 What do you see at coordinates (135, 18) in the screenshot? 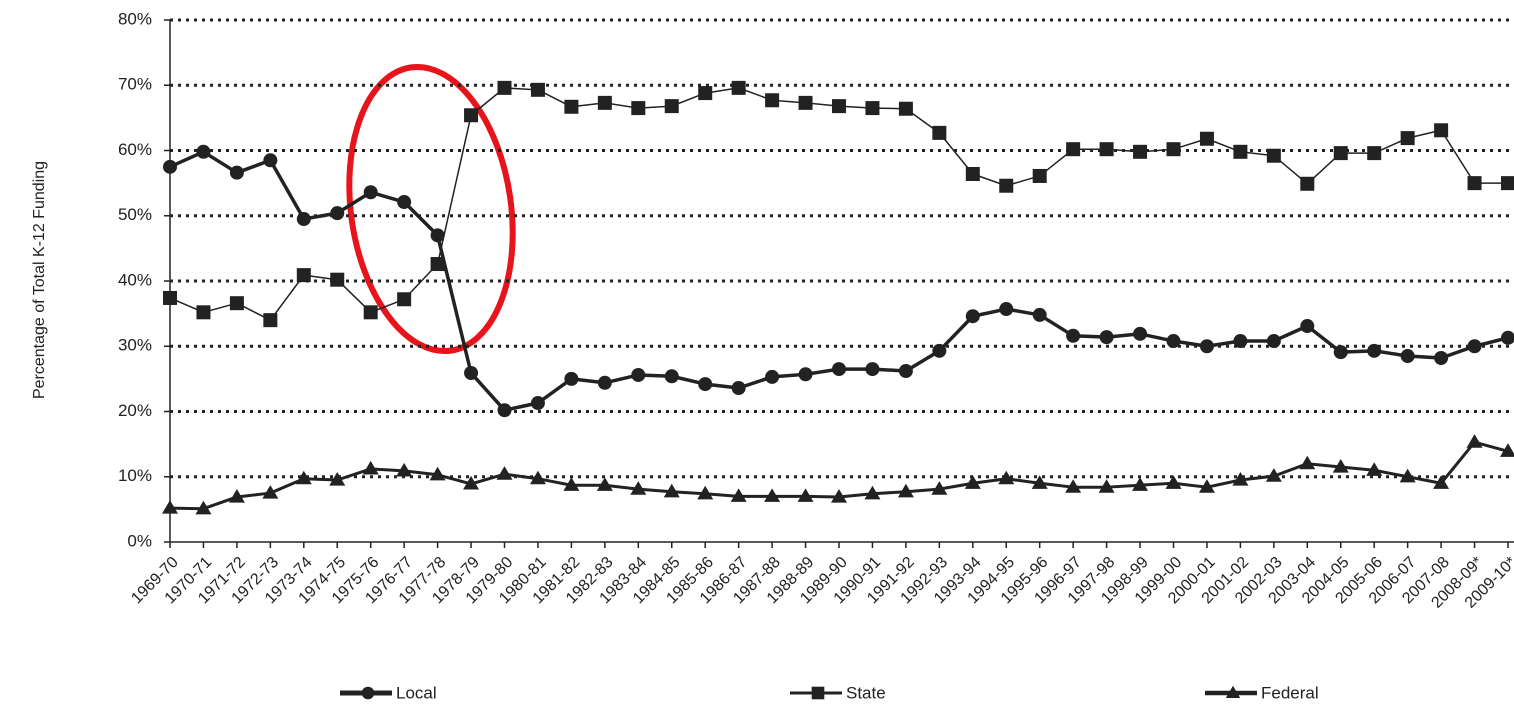
I see `y-tick-label: 80%` at bounding box center [135, 18].